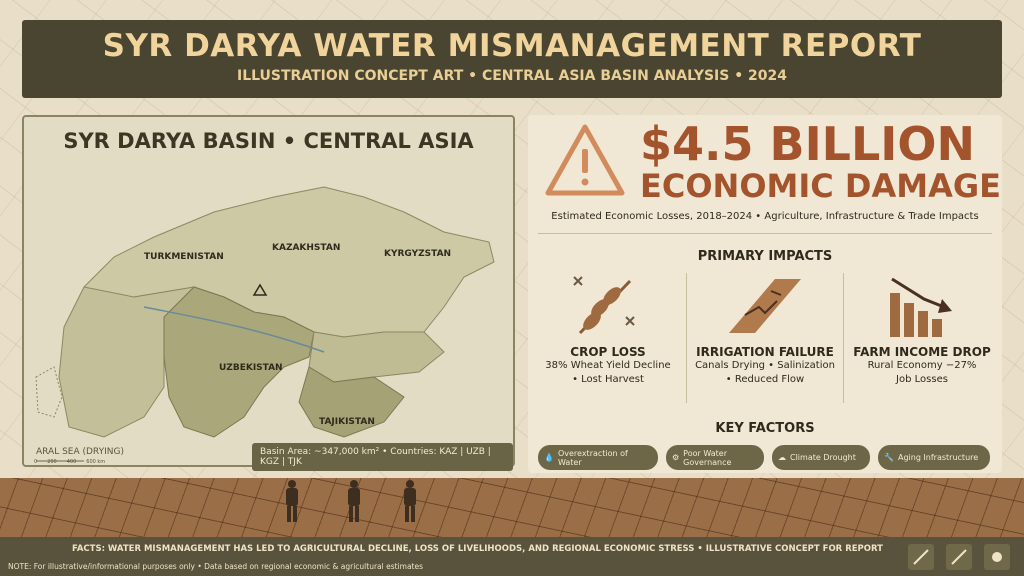 The height and width of the screenshot is (576, 1024). What do you see at coordinates (184, 257) in the screenshot?
I see `country-label: TURKMENISTAN` at bounding box center [184, 257].